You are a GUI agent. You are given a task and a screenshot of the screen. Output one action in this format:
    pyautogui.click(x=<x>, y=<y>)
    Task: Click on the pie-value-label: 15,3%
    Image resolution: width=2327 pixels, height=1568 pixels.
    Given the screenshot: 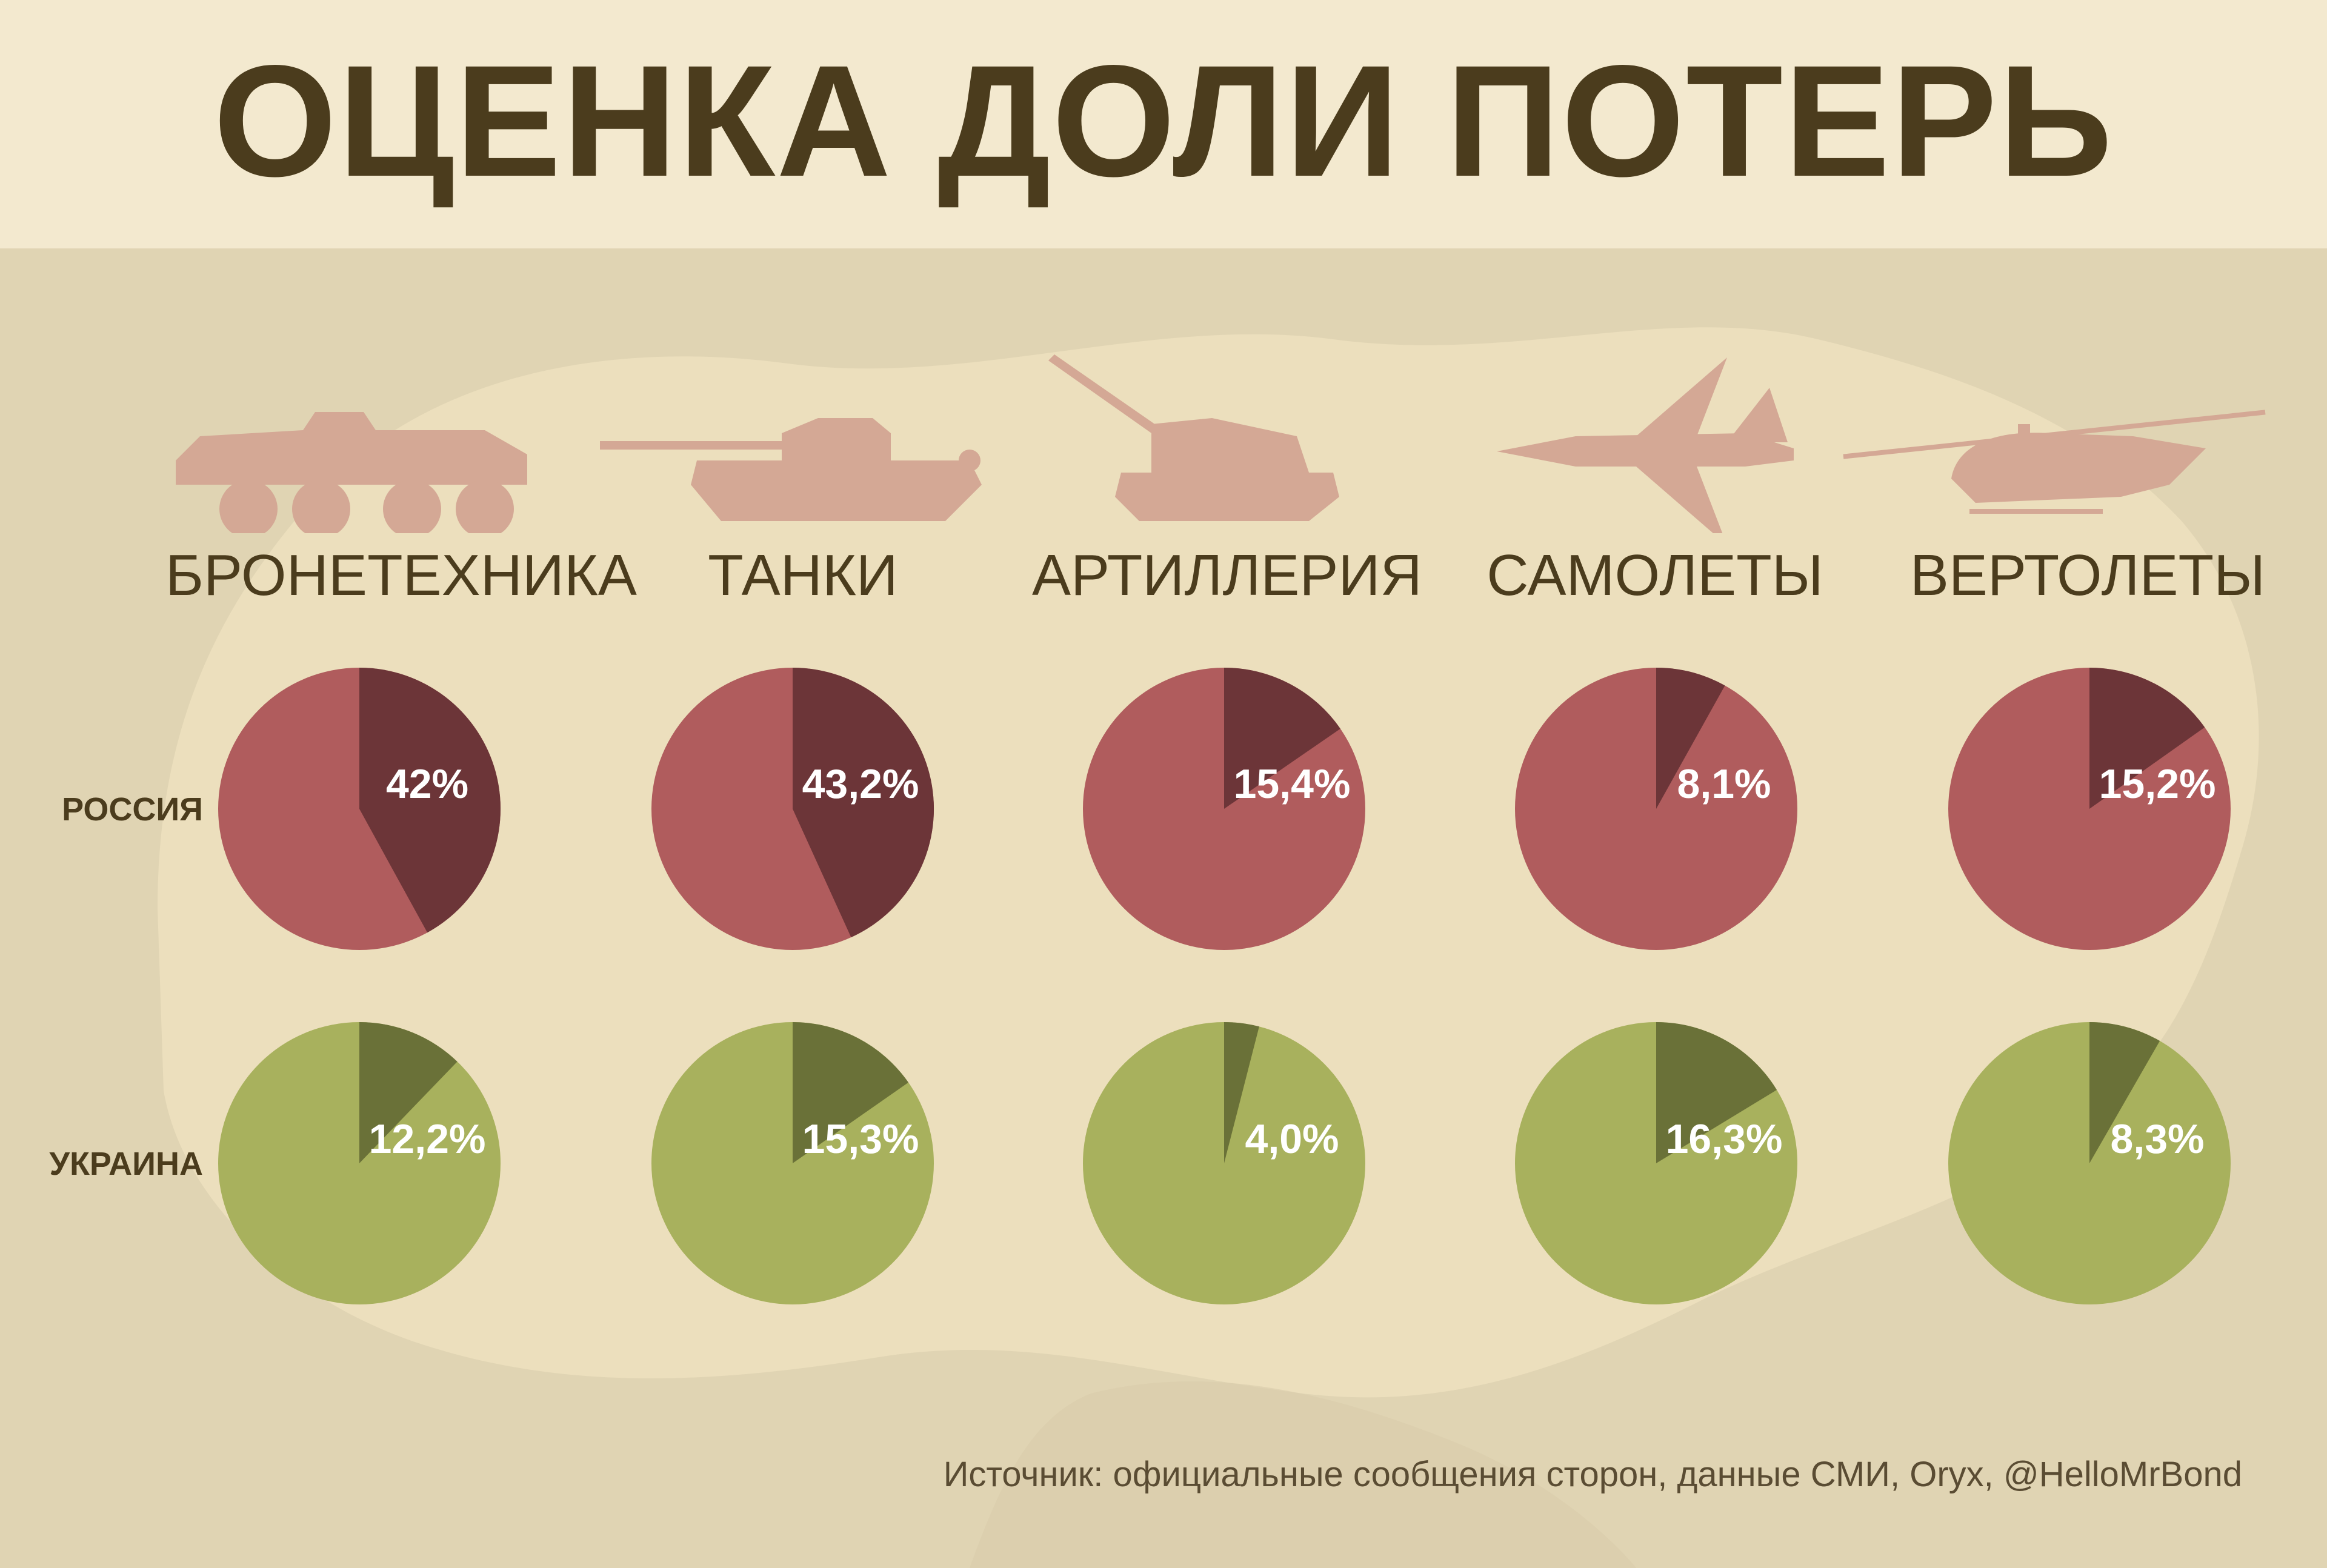 What is the action you would take?
    pyautogui.click(x=860, y=1139)
    